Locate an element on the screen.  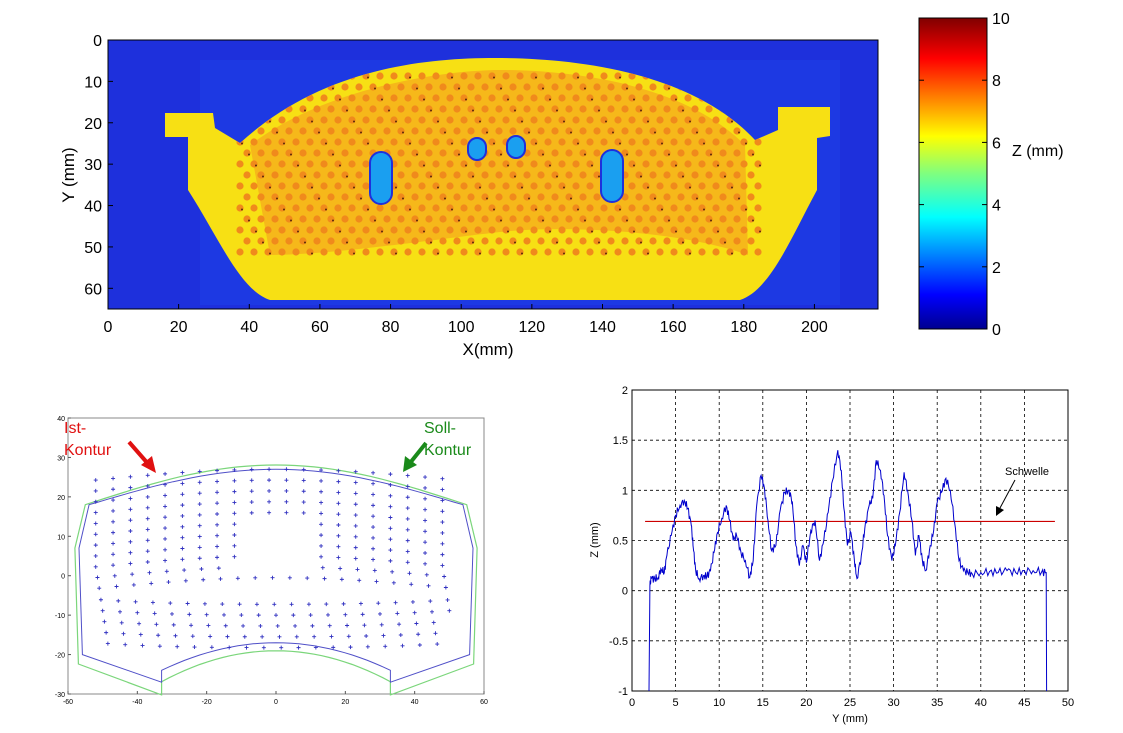
profile-x-tick-label: 35 is located at coordinates (937, 703).